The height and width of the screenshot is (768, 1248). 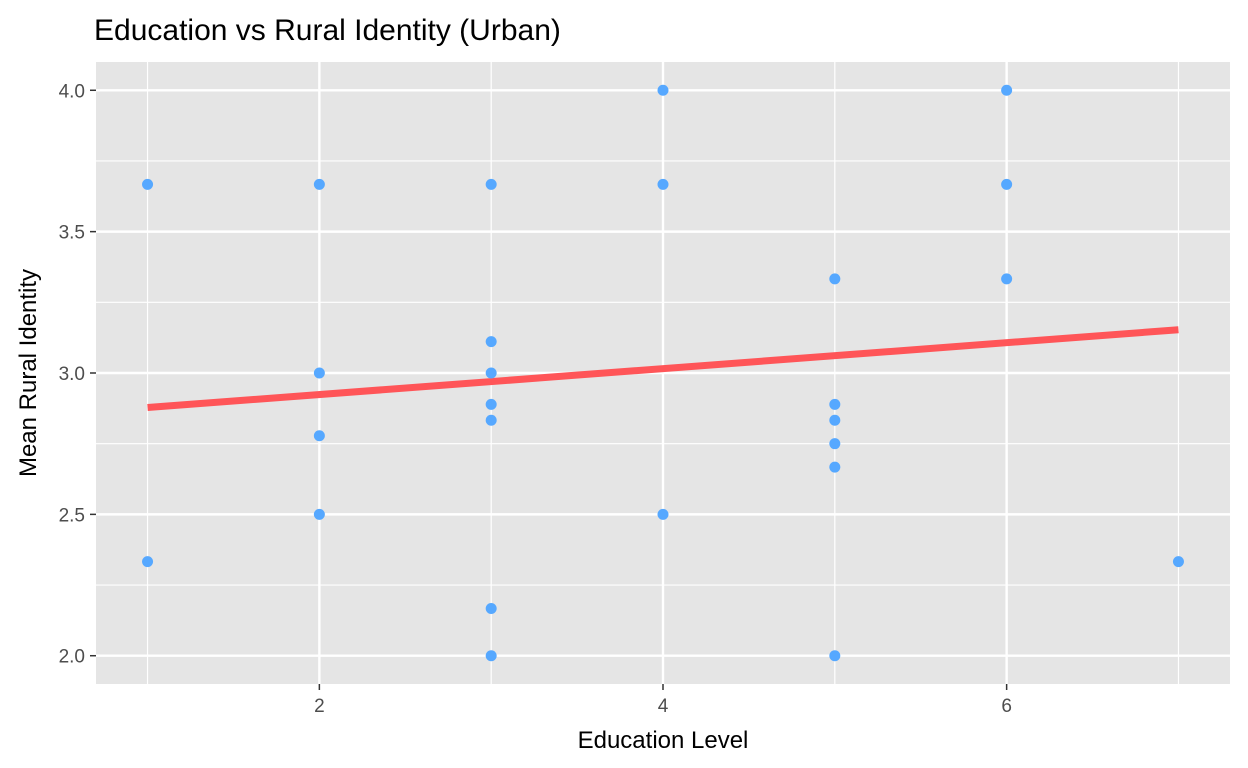 I want to click on x-tick-label: 6, so click(x=1006, y=706).